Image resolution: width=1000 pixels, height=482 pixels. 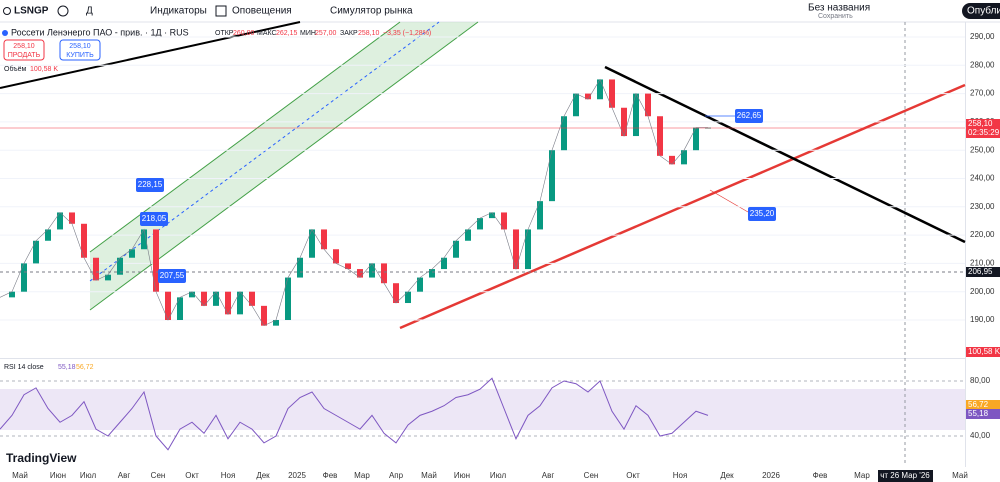 What do you see at coordinates (154, 218) in the screenshot?
I see `annotation: 218,05` at bounding box center [154, 218].